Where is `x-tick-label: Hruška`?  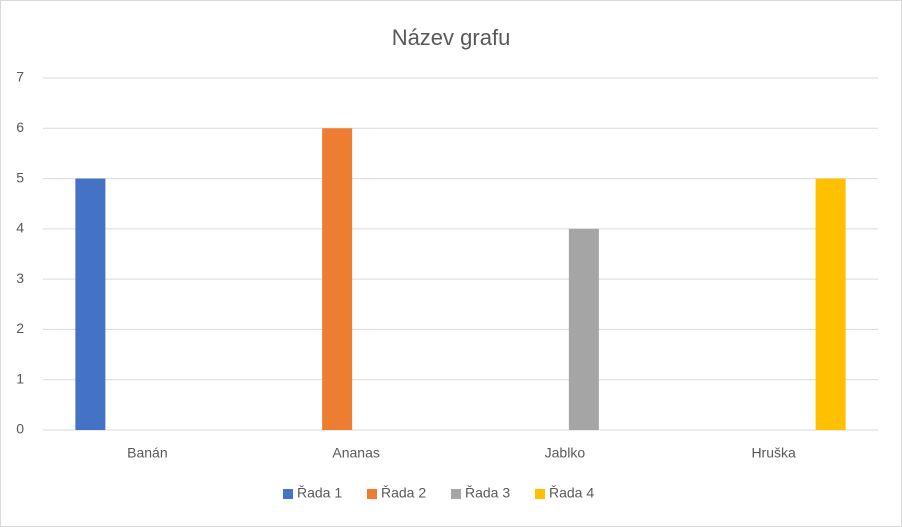 x-tick-label: Hruška is located at coordinates (773, 453).